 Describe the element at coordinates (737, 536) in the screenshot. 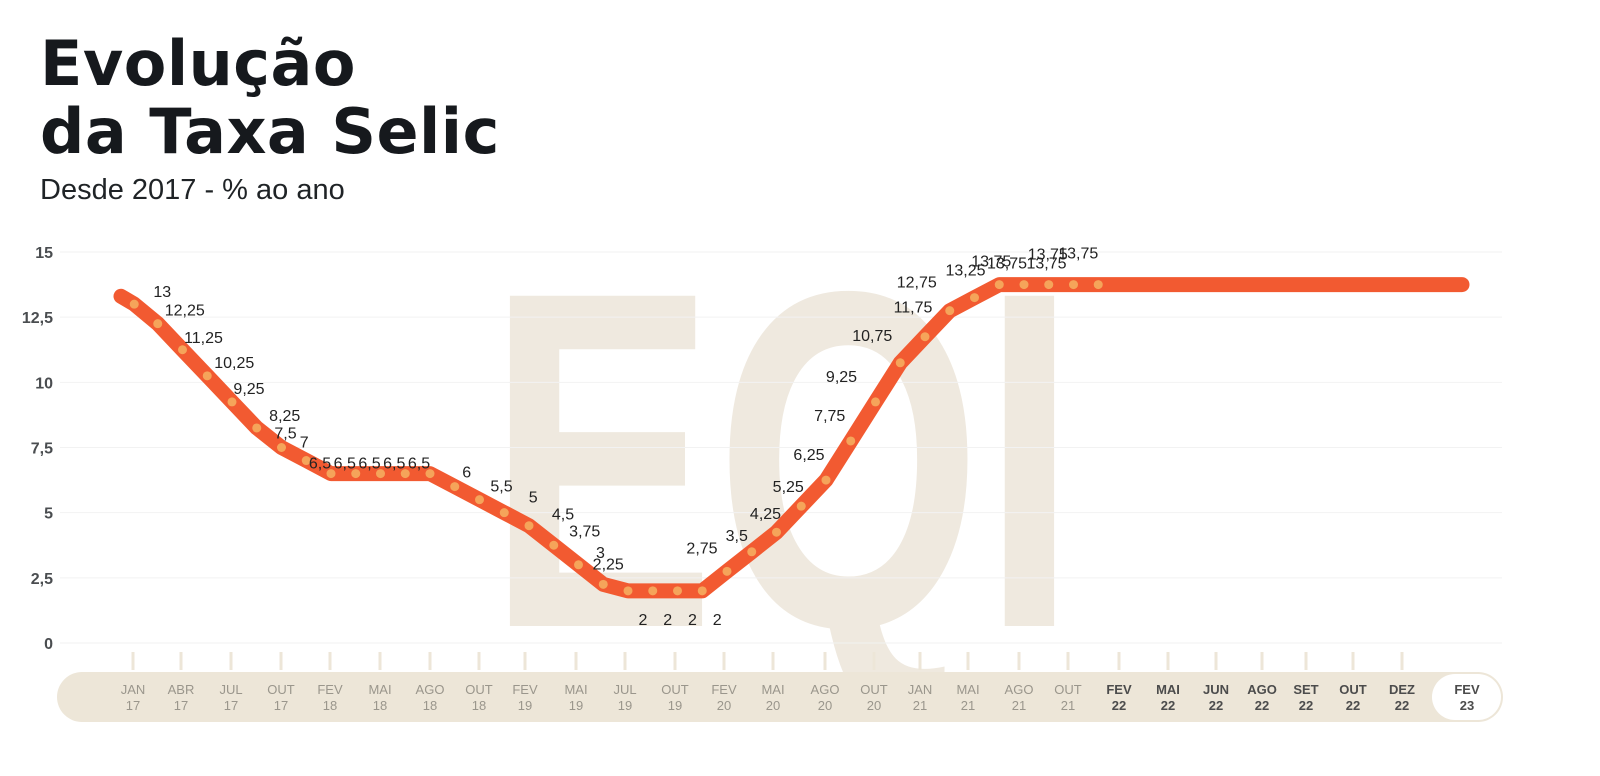

I see `data-label: 3,5` at that location.